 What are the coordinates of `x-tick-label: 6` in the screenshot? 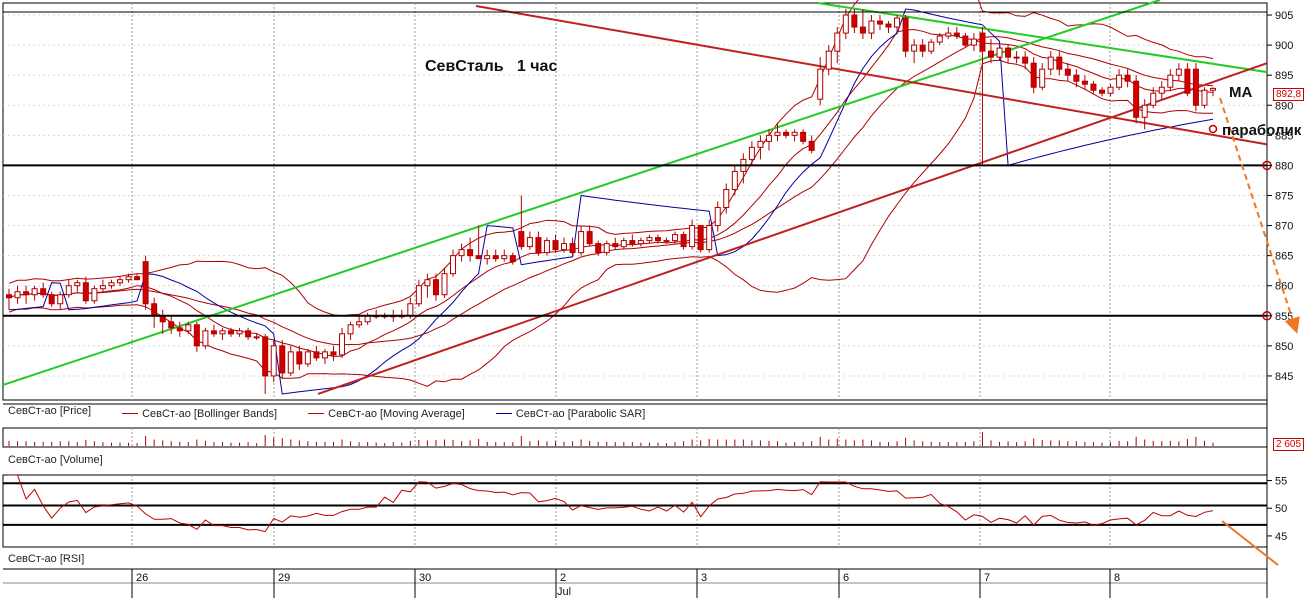 It's located at (846, 578).